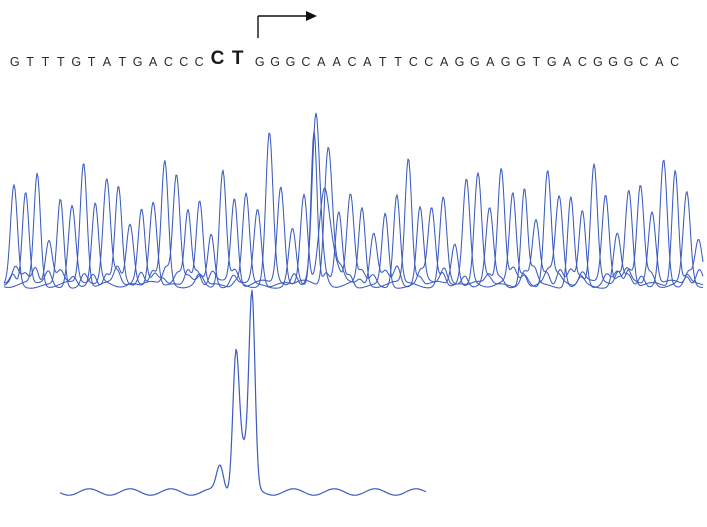 The width and height of the screenshot is (707, 527). What do you see at coordinates (311, 16) in the screenshot?
I see `arrow-head-icon` at bounding box center [311, 16].